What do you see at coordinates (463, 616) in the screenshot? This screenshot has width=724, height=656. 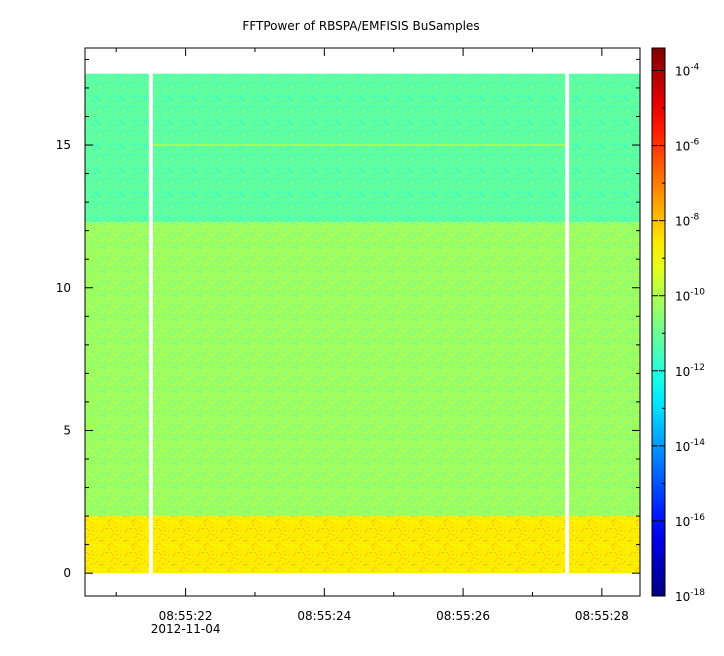 I see `x-tick-label: 08:55:26` at bounding box center [463, 616].